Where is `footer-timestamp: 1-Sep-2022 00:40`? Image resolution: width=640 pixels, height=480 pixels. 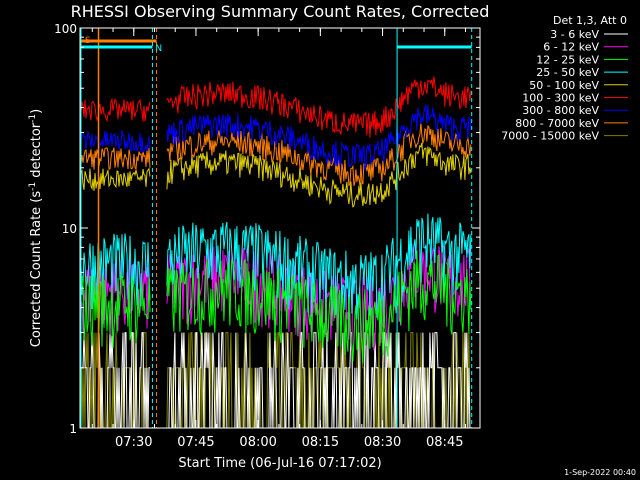
footer-timestamp: 1-Sep-2022 00:40 is located at coordinates (600, 472).